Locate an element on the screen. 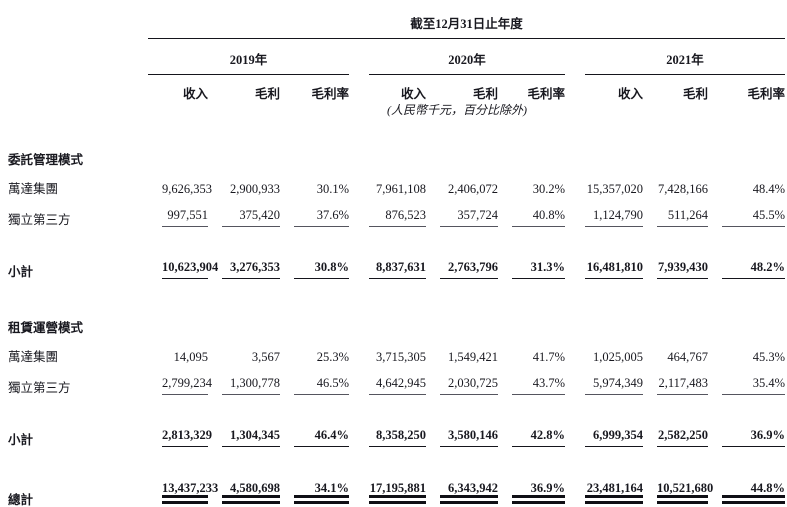 The image size is (787, 507). cell-value: 34.1% is located at coordinates (331, 487).